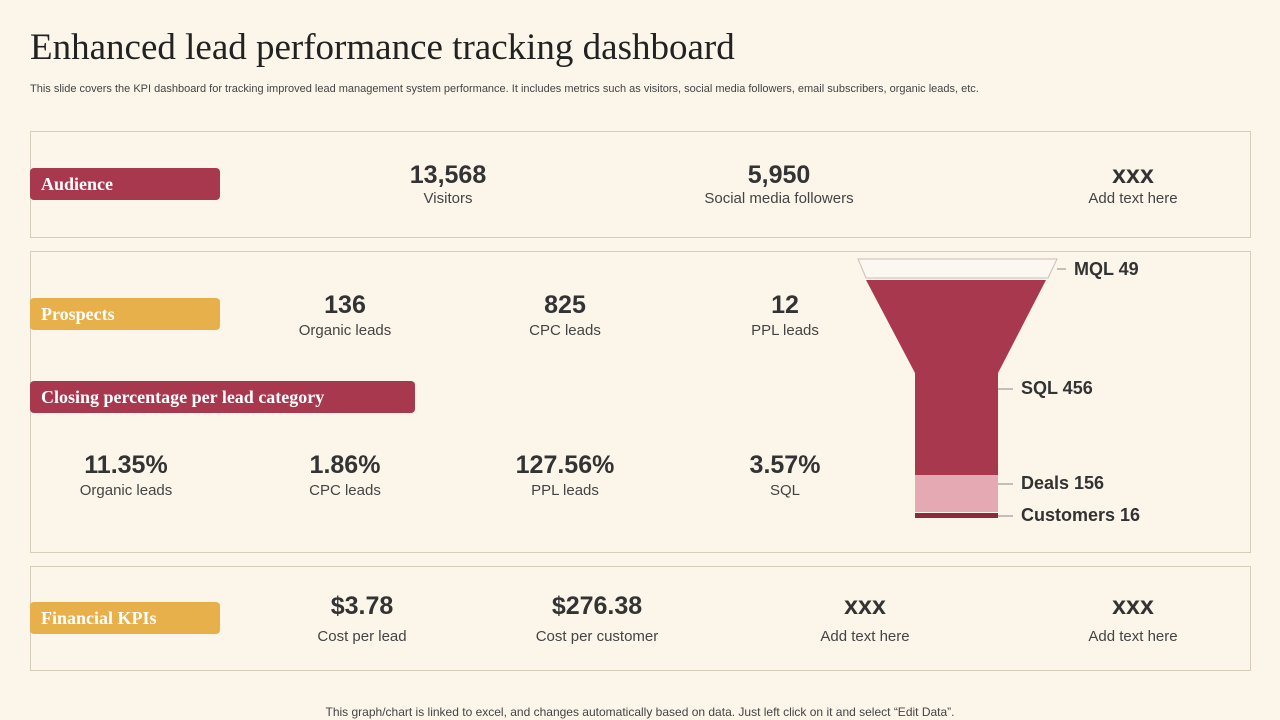 This screenshot has height=720, width=1280. What do you see at coordinates (785, 465) in the screenshot?
I see `metric-value: 3.57%` at bounding box center [785, 465].